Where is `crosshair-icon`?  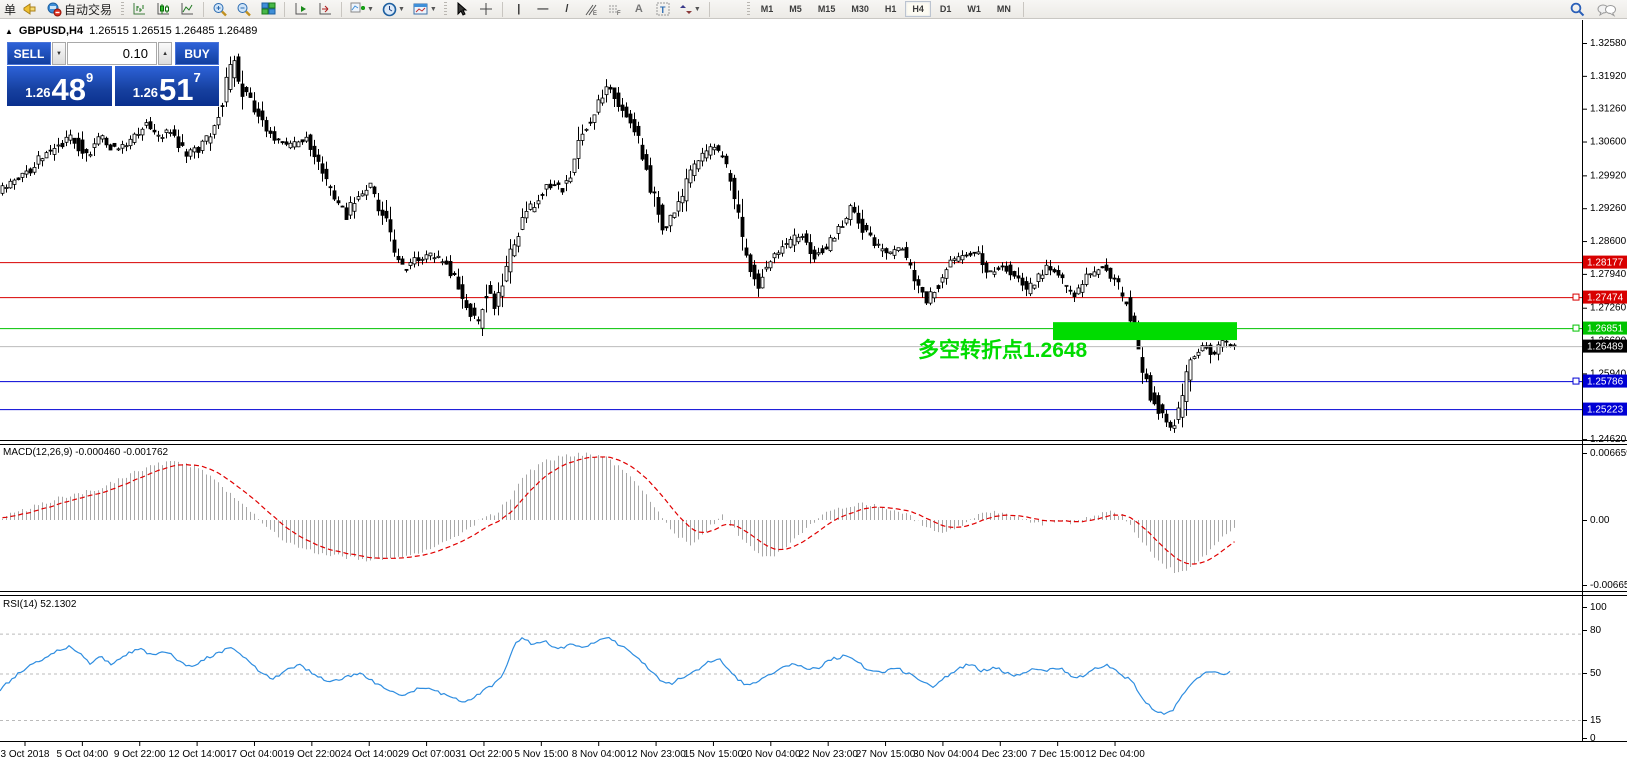 crosshair-icon is located at coordinates (485, 9).